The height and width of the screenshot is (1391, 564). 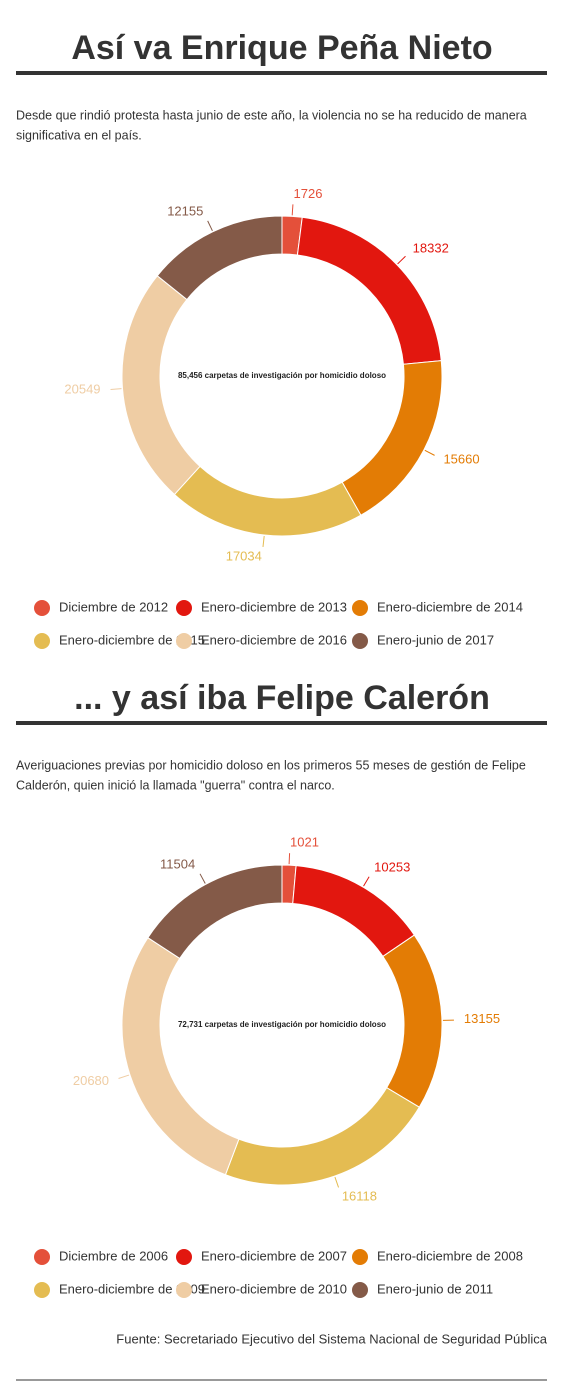 What do you see at coordinates (435, 639) in the screenshot?
I see `legend-label: Enero-junio de 2017` at bounding box center [435, 639].